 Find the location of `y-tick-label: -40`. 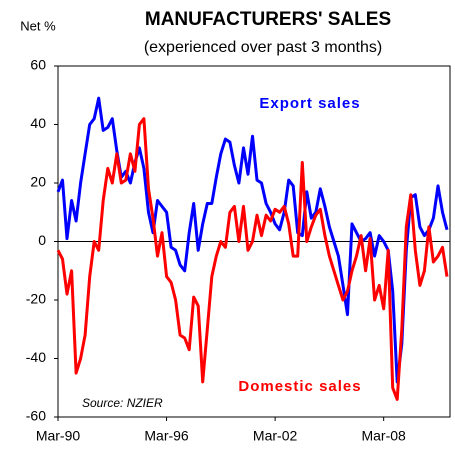

y-tick-label: -40 is located at coordinates (36, 357).